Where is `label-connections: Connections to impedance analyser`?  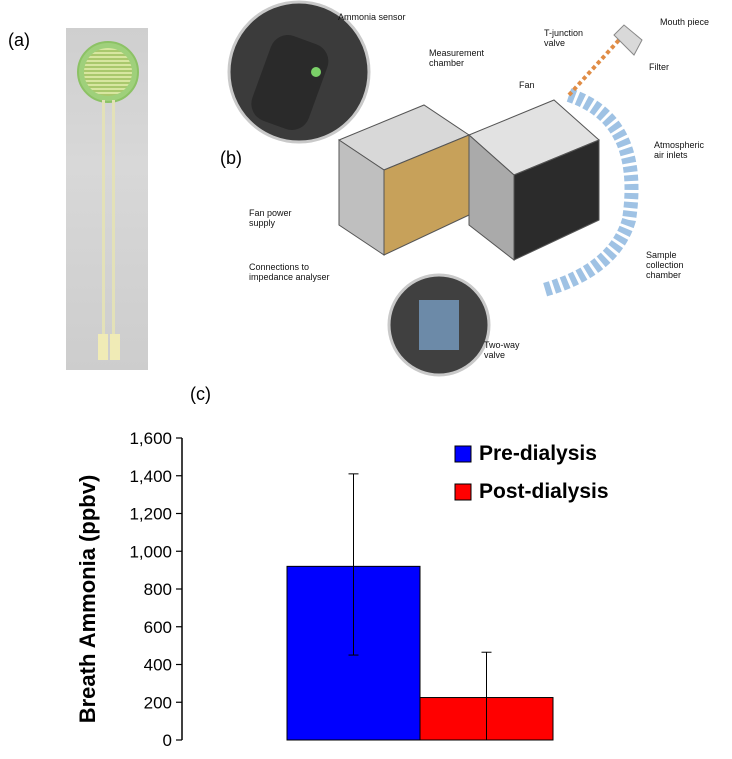
label-connections: Connections to impedance analyser is located at coordinates (289, 272).